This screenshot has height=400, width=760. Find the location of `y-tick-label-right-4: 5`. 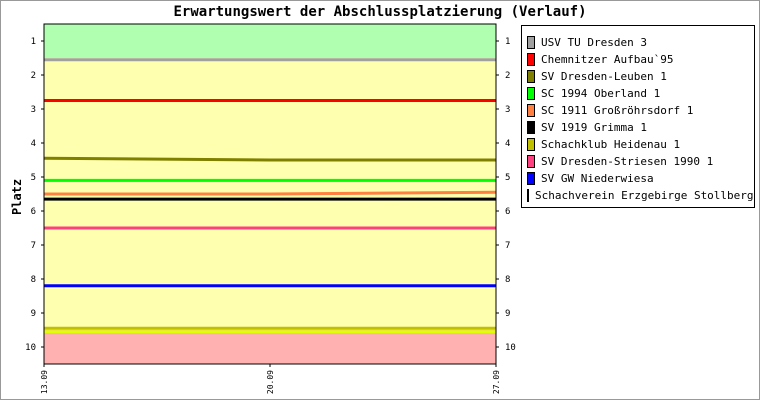

y-tick-label-right-4: 5 is located at coordinates (507, 178).